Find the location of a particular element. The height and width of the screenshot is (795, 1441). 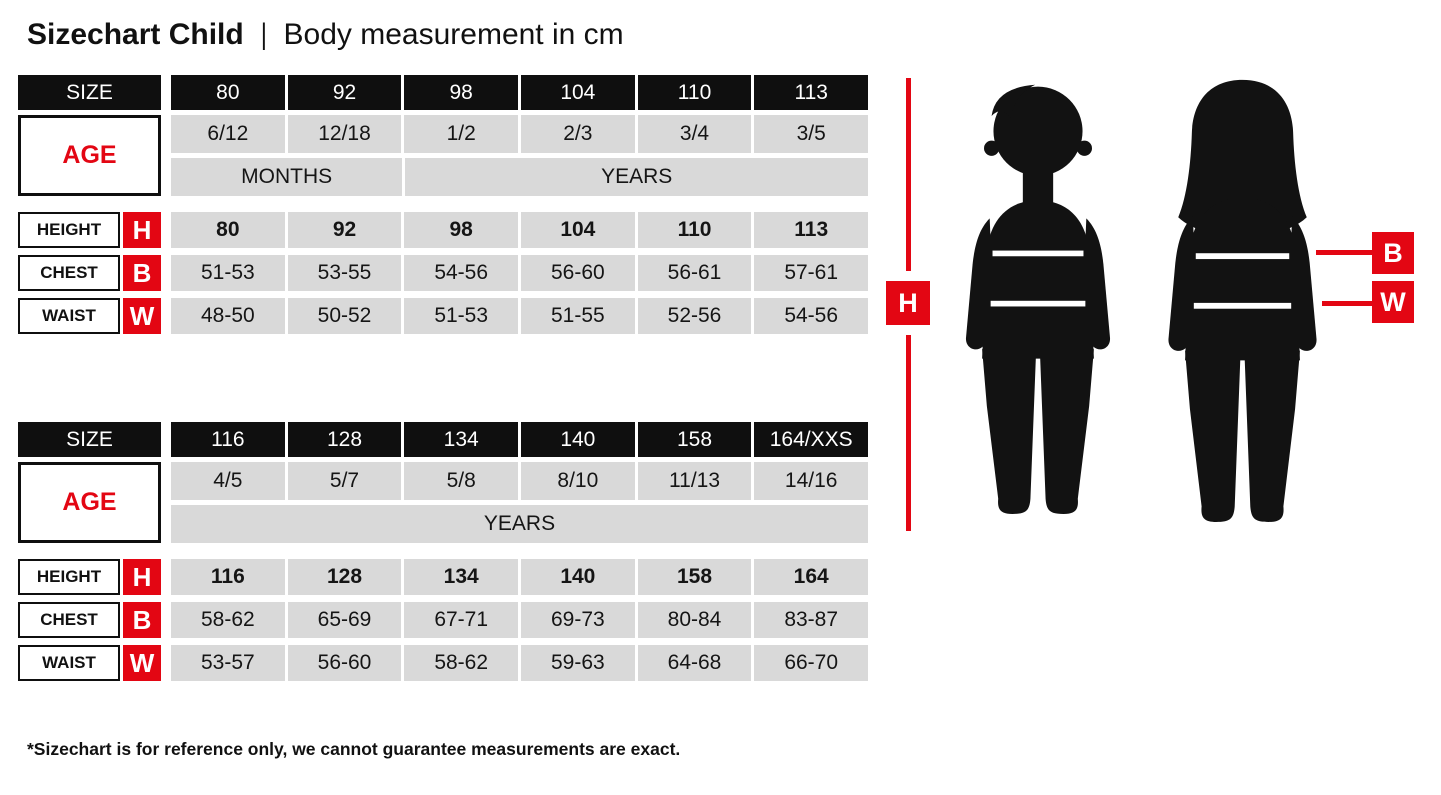

age-value-row: 4/5 5/7 5/8 8/10 11/13 14/16 is located at coordinates (443, 481).